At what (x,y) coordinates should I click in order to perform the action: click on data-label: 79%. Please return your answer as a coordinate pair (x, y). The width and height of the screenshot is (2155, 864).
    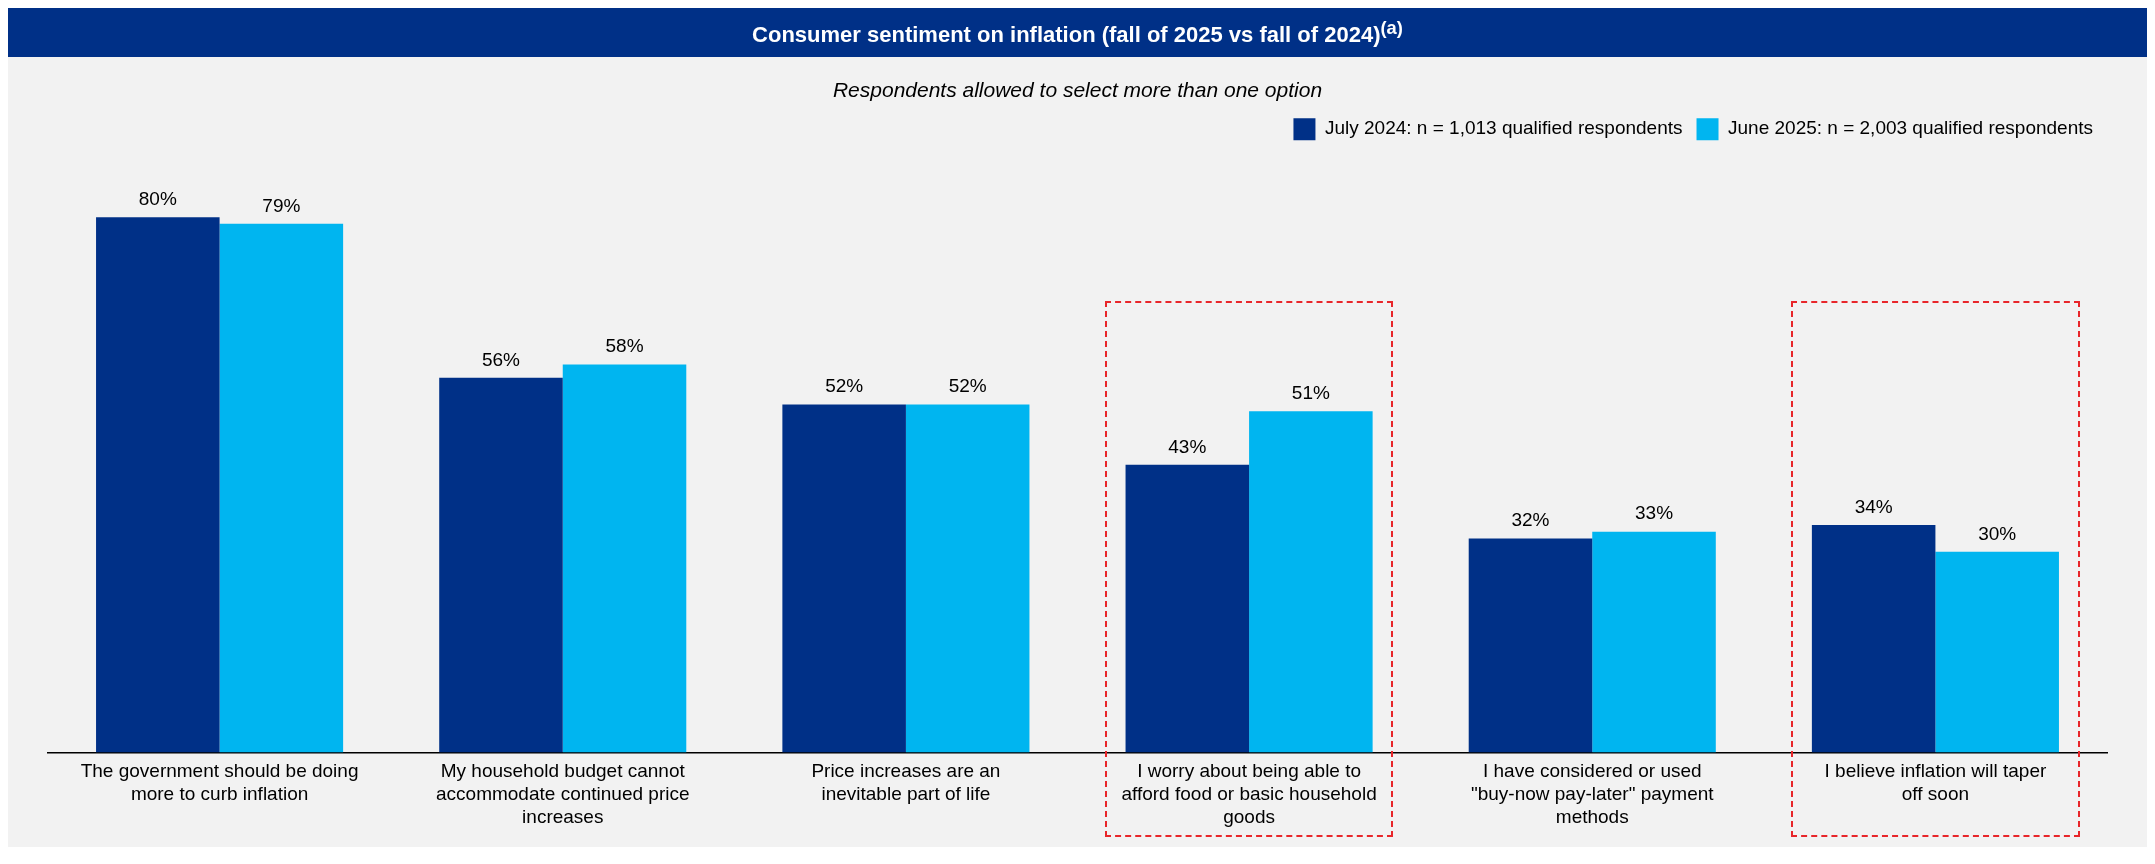
    Looking at the image, I should click on (281, 205).